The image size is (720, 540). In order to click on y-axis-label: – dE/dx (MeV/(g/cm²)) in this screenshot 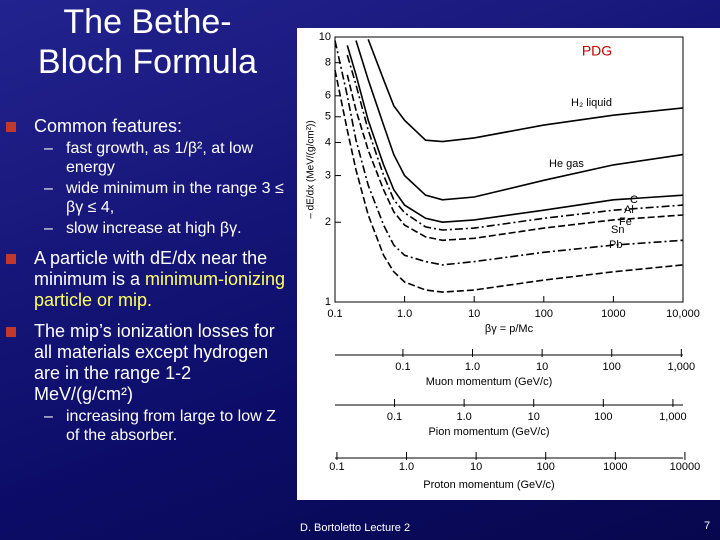, I will do `click(311, 169)`.